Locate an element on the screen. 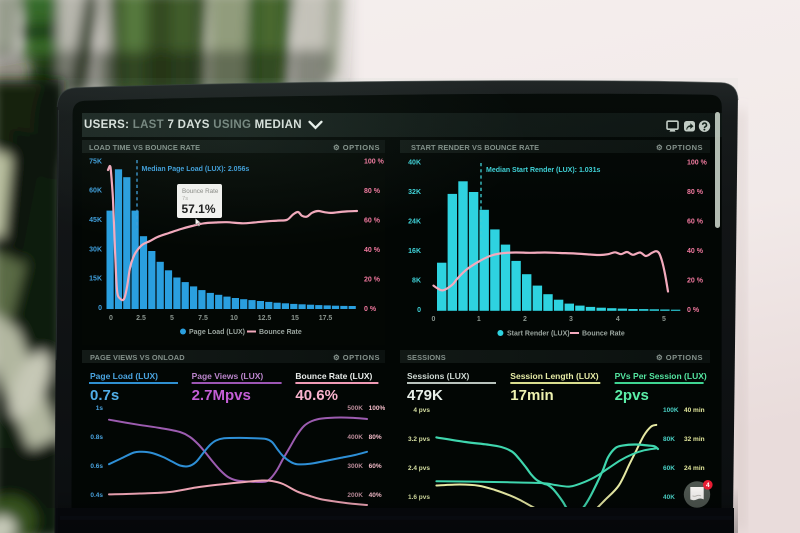 This screenshot has height=533, width=800. svg-text: 0.7s is located at coordinates (104, 395).